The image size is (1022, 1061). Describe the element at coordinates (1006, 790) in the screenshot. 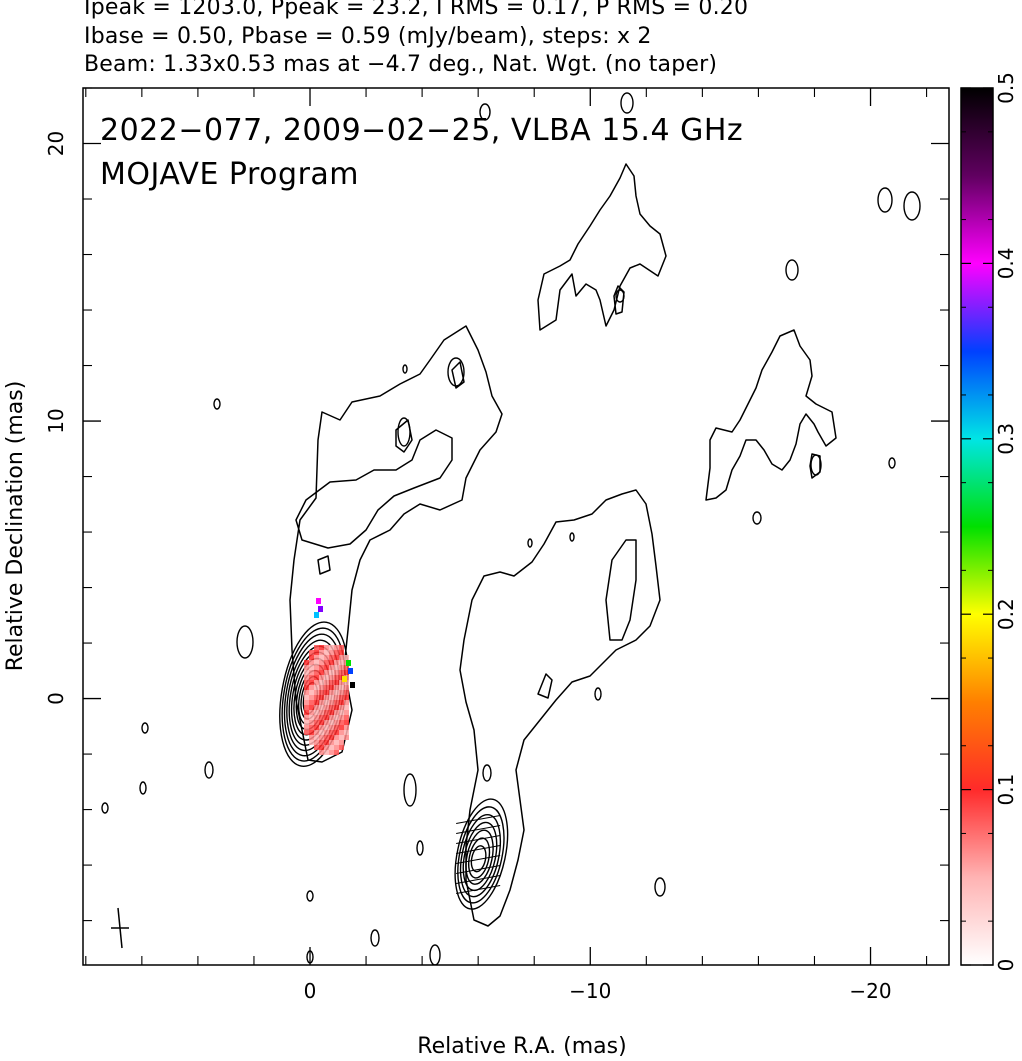

I see `colorbar-tick-label: 0.1` at that location.